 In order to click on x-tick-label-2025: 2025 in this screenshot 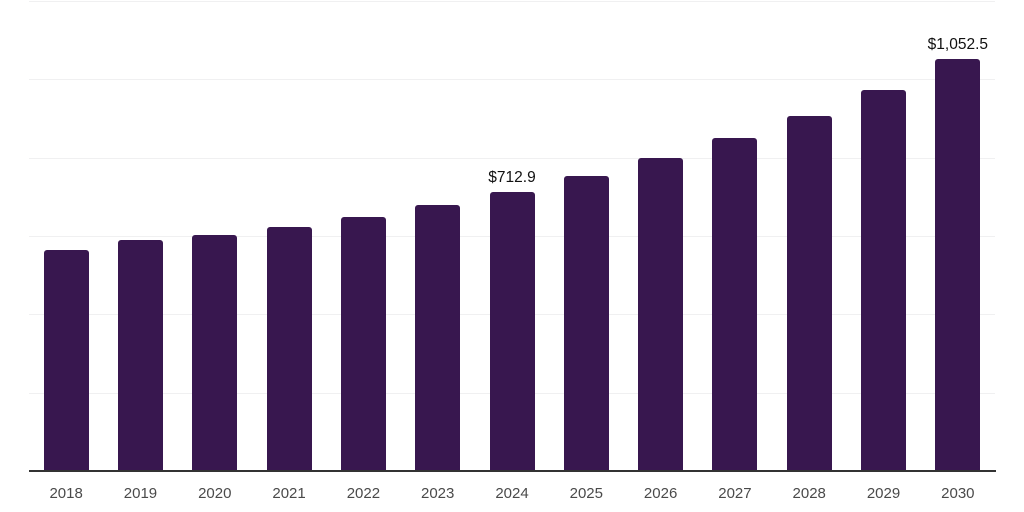, I will do `click(586, 493)`.